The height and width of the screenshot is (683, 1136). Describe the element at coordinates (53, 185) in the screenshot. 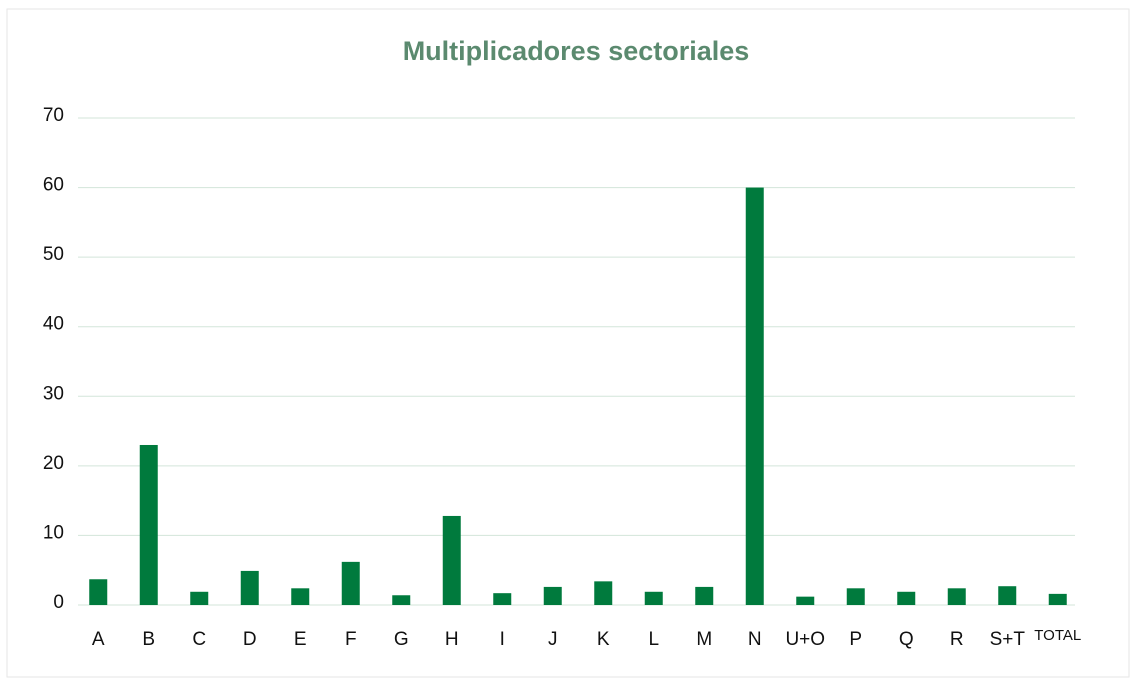

I see `y-tick-label: 60` at that location.